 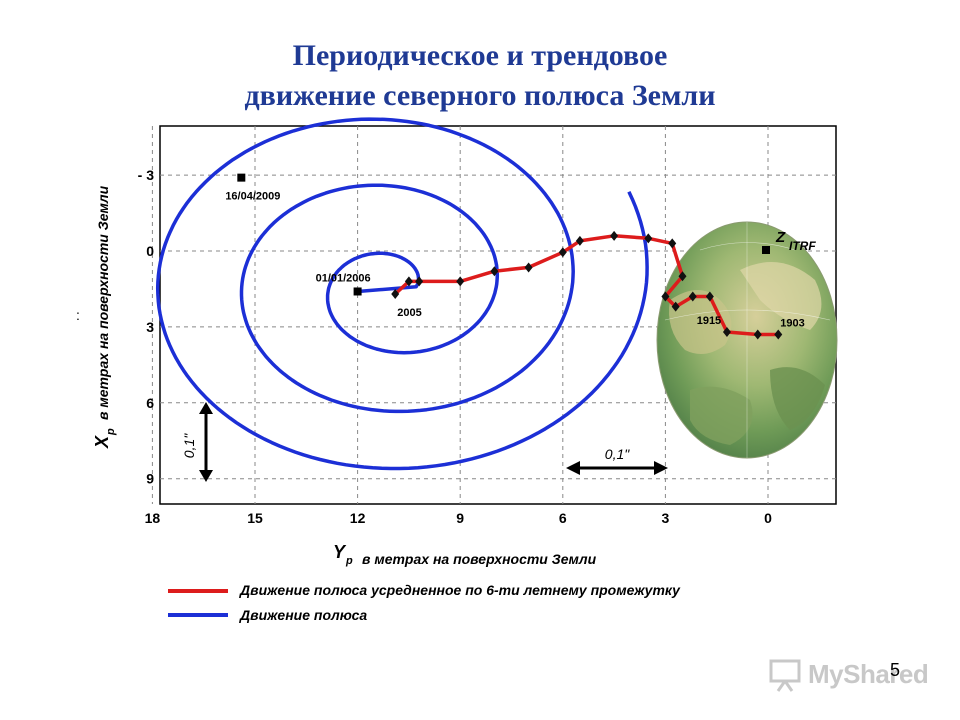 I want to click on y-tick-label: 0, so click(x=150, y=251).